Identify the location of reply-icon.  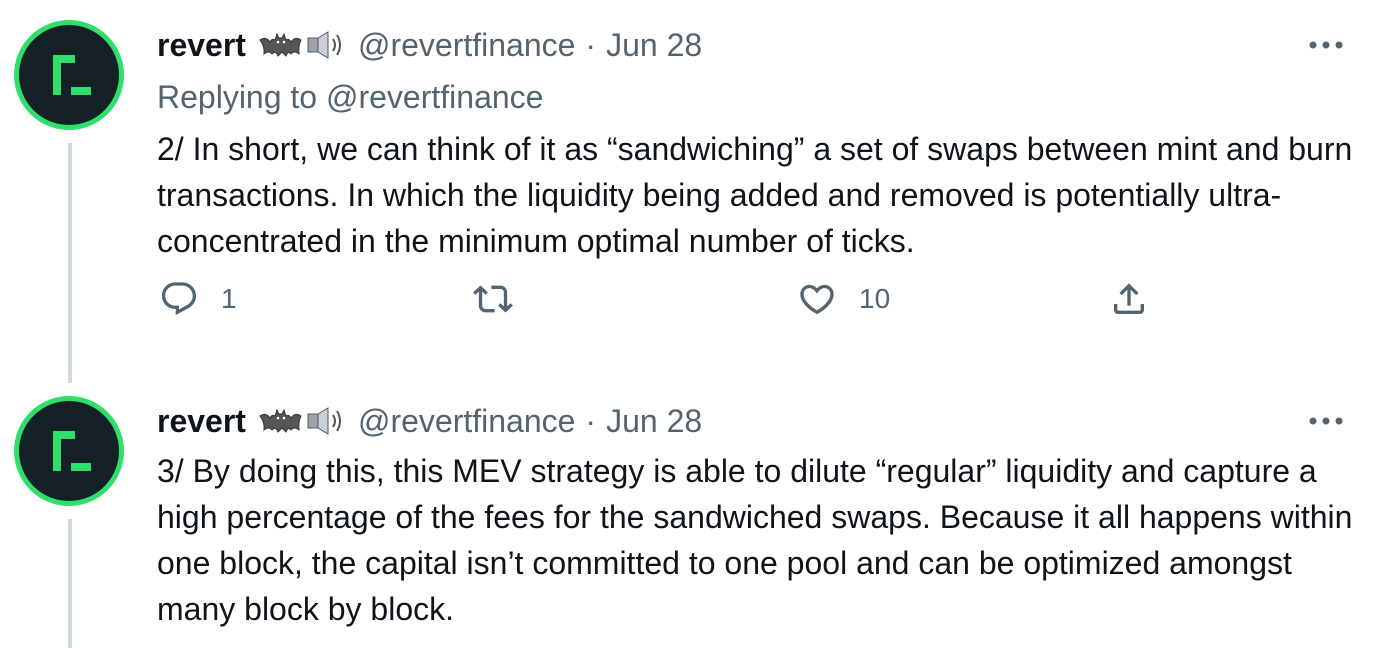
(179, 299).